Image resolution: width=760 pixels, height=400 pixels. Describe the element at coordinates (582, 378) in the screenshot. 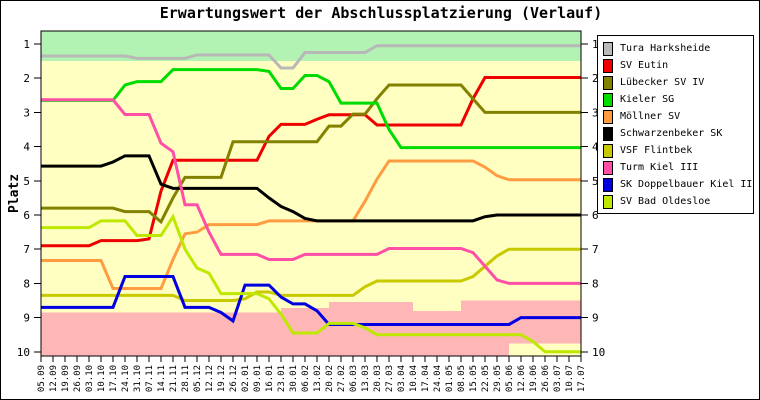

I see `x-tick-label: 17.07` at that location.